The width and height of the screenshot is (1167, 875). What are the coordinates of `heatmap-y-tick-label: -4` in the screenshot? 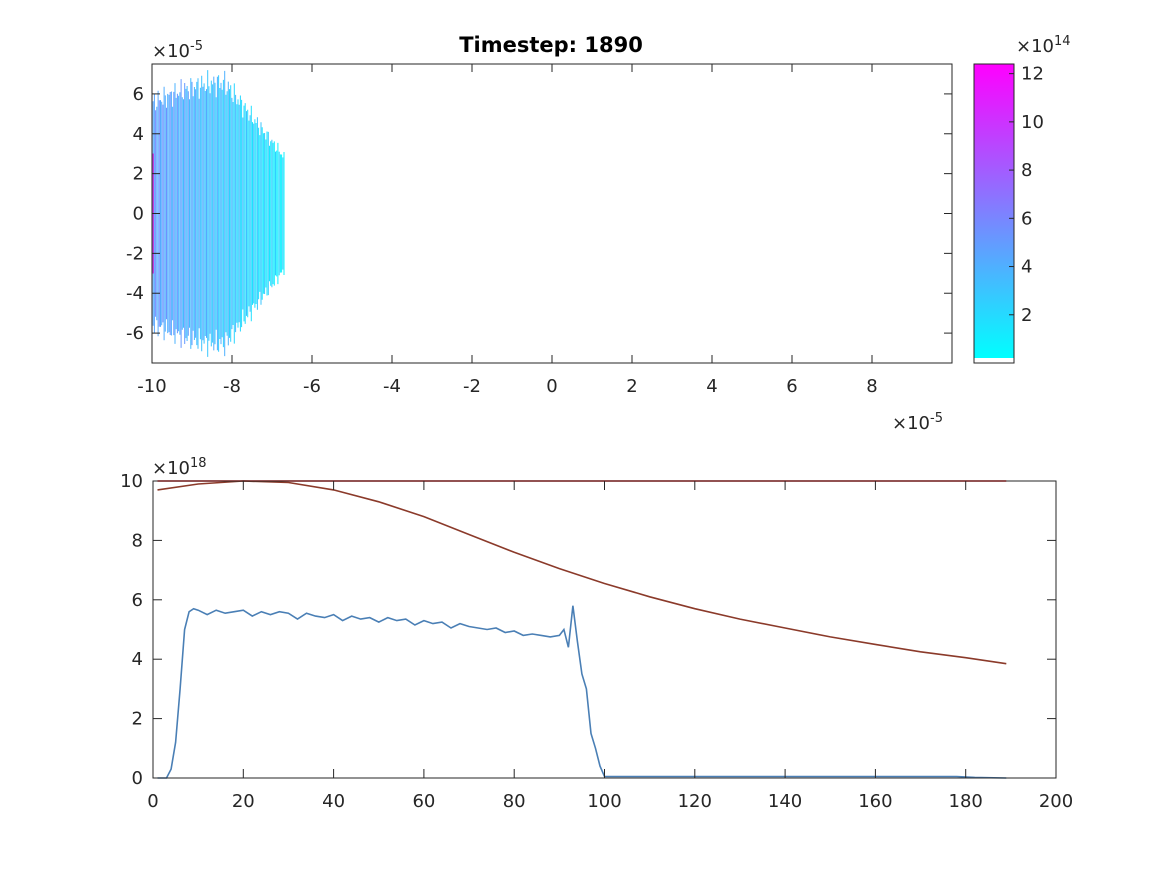 It's located at (135, 293).